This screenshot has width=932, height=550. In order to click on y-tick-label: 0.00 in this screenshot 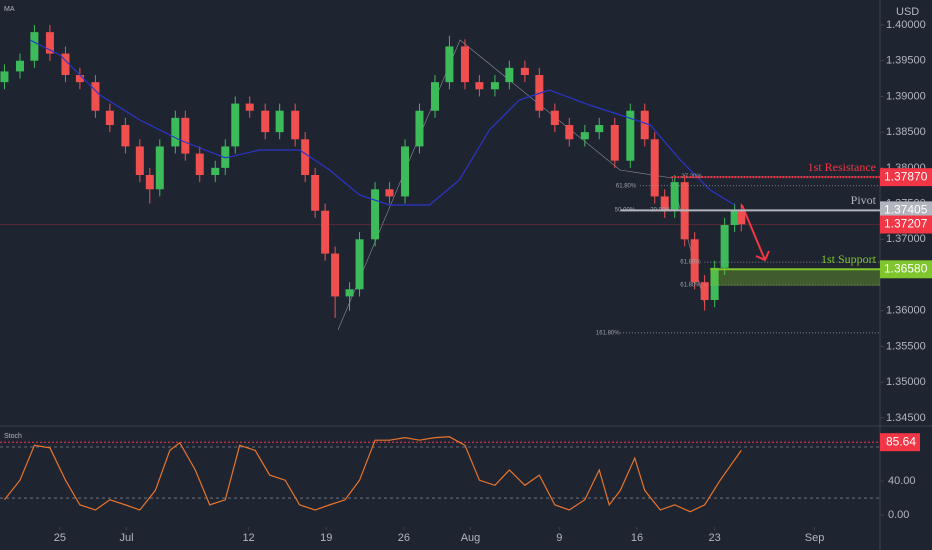, I will do `click(898, 515)`.